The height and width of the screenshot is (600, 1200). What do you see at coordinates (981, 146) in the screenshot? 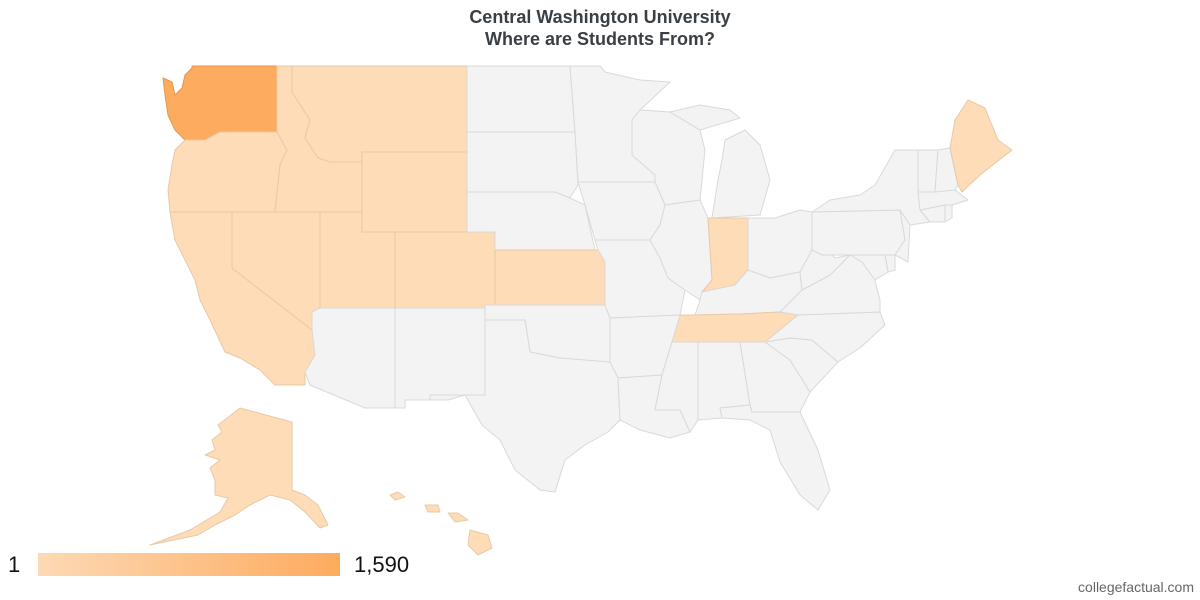
I see `state-maine` at bounding box center [981, 146].